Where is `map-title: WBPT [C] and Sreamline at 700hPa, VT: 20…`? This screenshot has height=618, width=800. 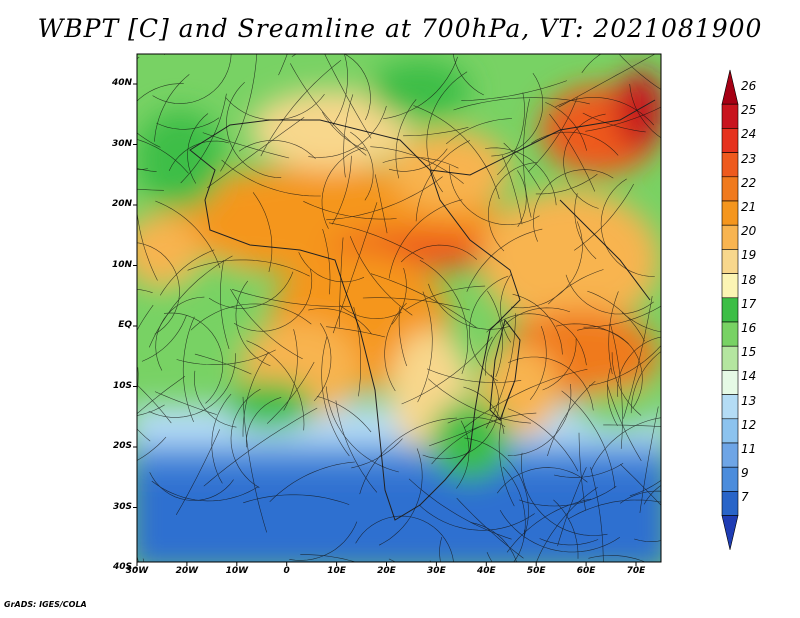
map-title: WBPT [C] and Sreamline at 700hPa, VT: 20… is located at coordinates (400, 28).